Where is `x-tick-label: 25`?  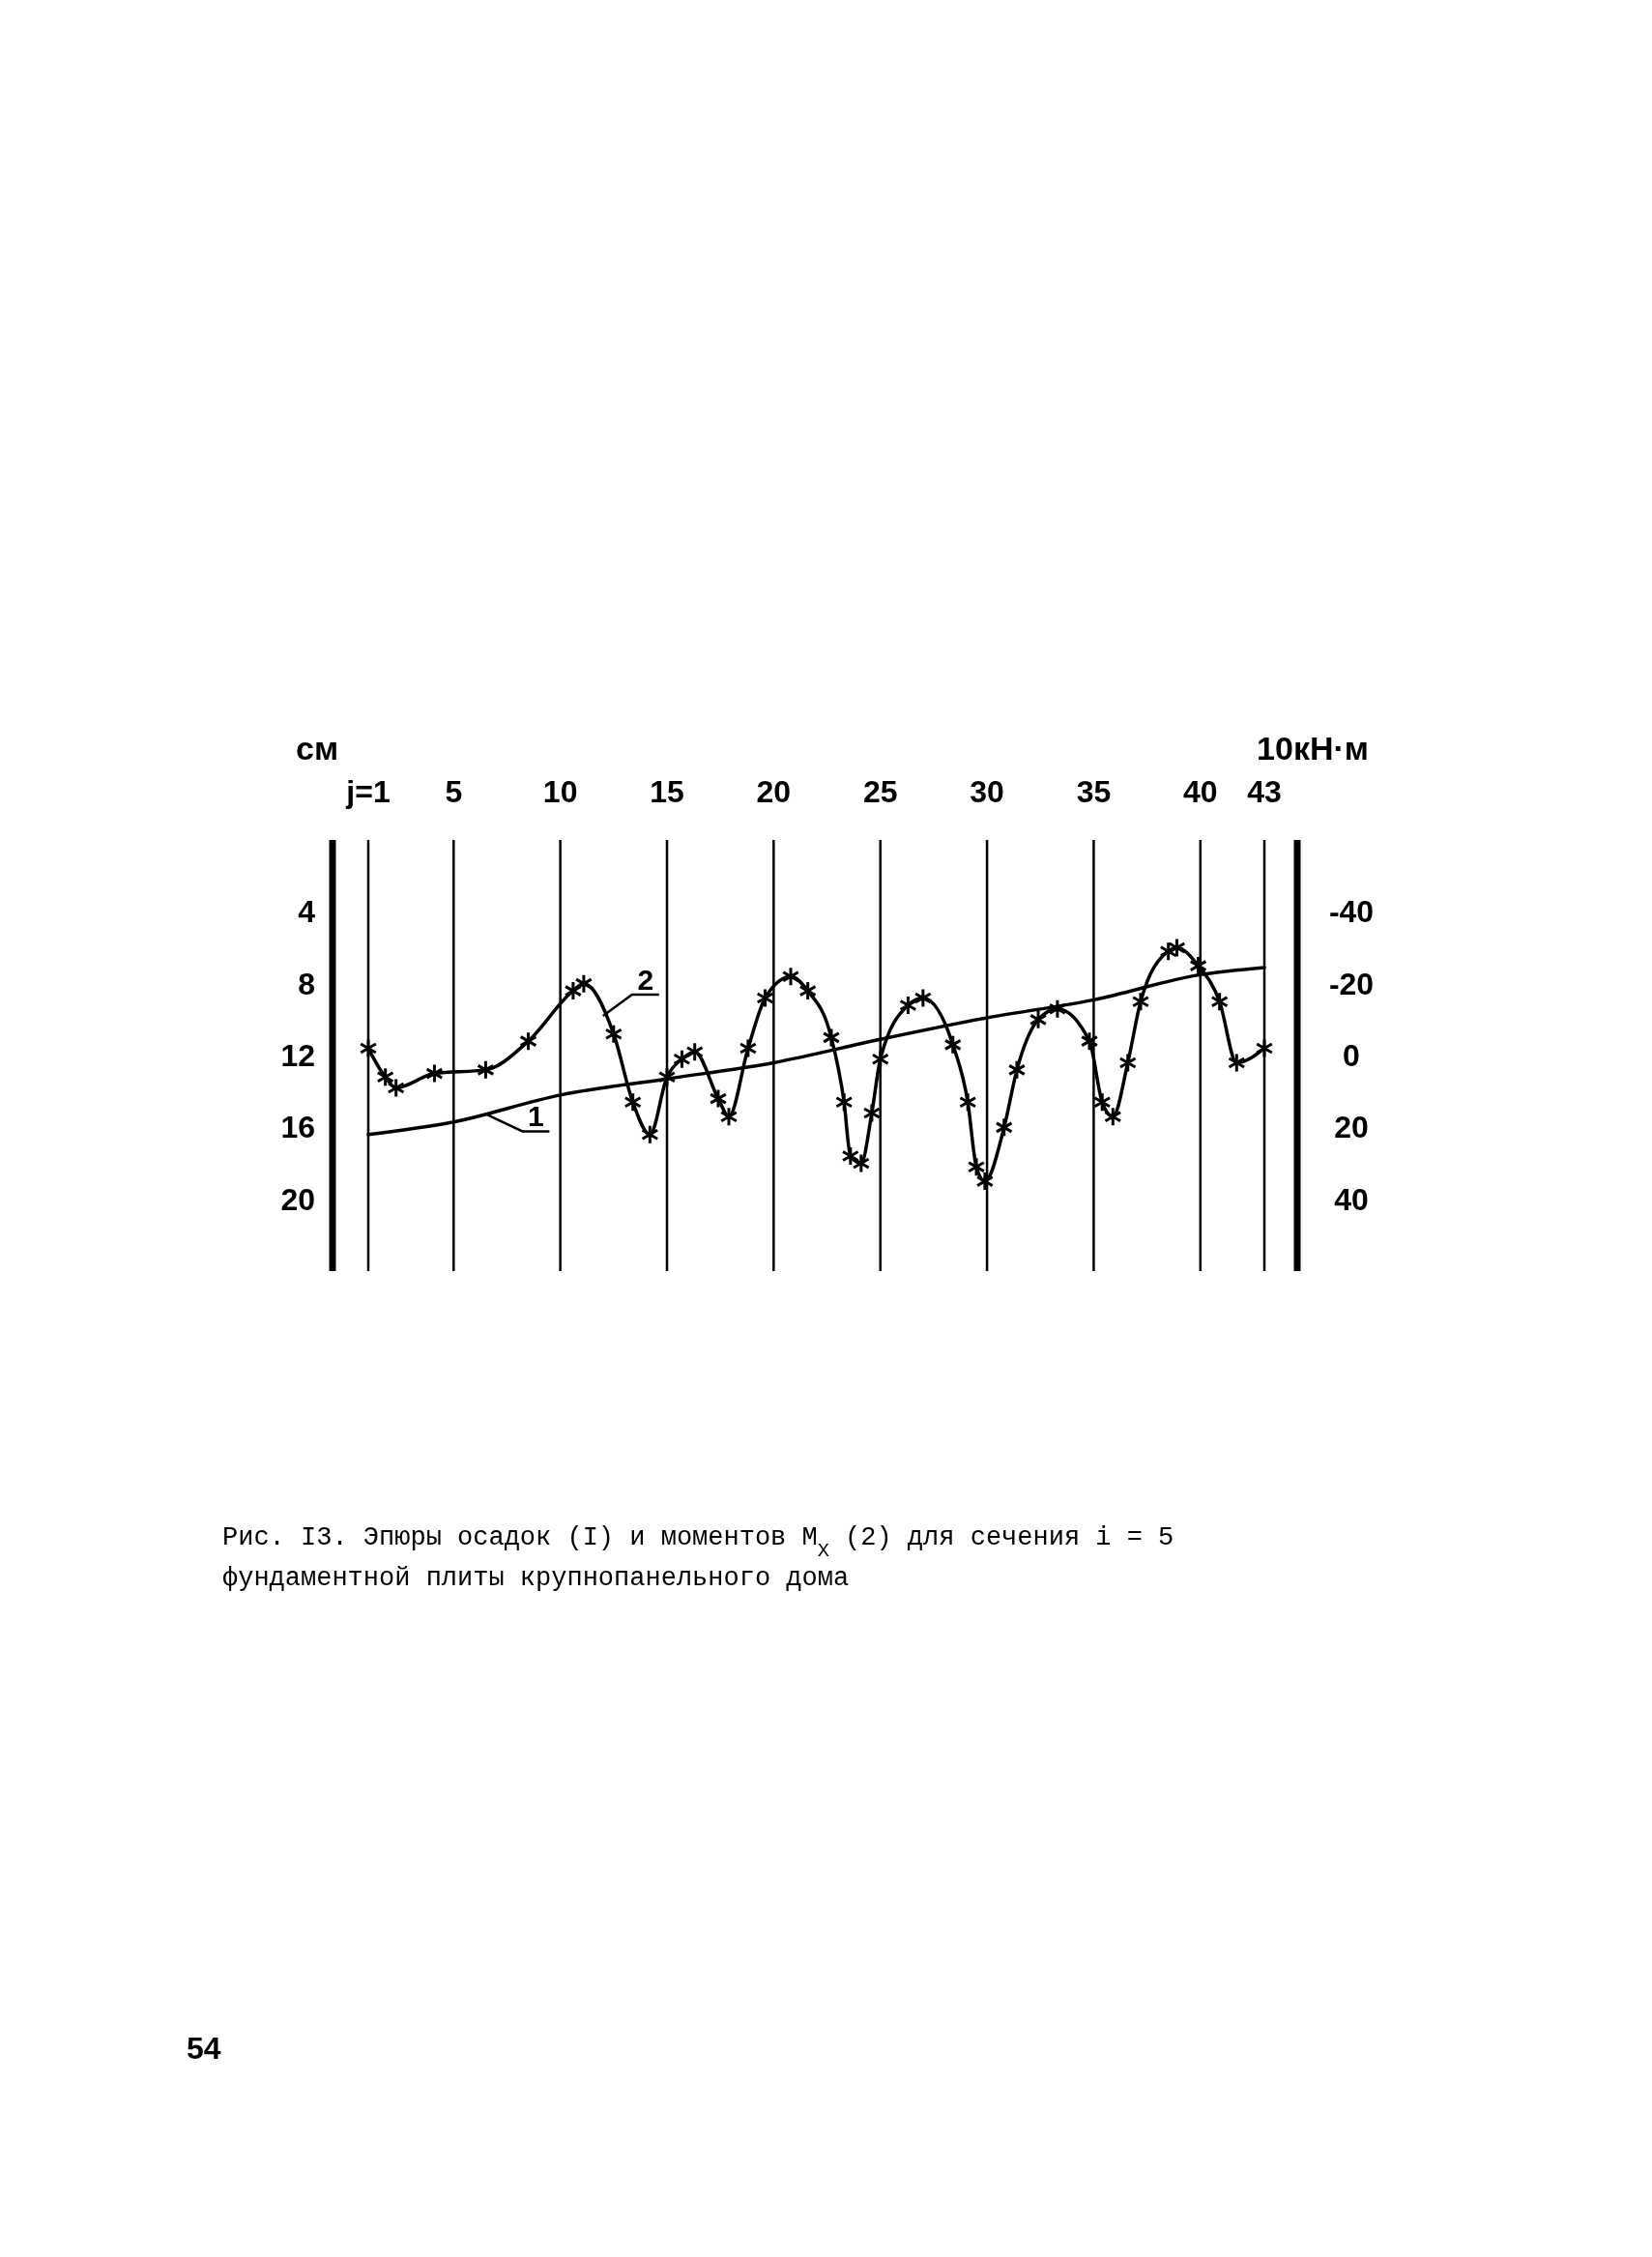 x-tick-label: 25 is located at coordinates (880, 791).